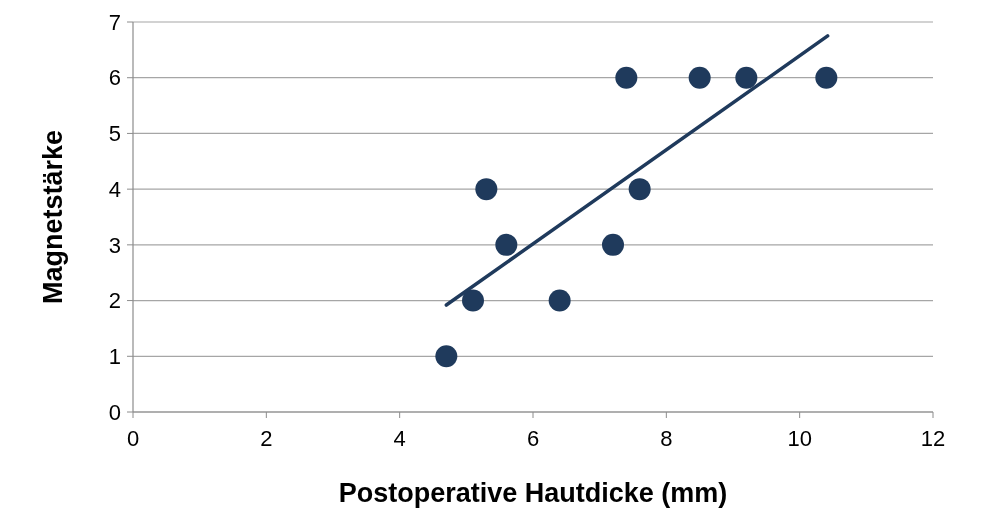 The width and height of the screenshot is (1001, 520). I want to click on y-tick-label: 3, so click(114, 245).